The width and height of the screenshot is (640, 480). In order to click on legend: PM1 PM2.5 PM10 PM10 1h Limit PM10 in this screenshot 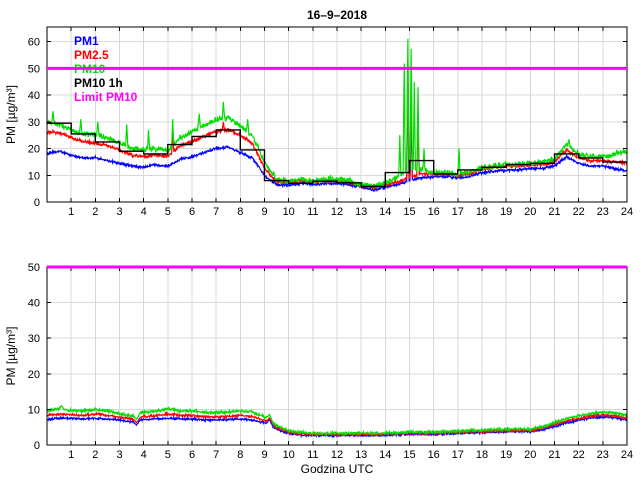, I will do `click(106, 69)`.